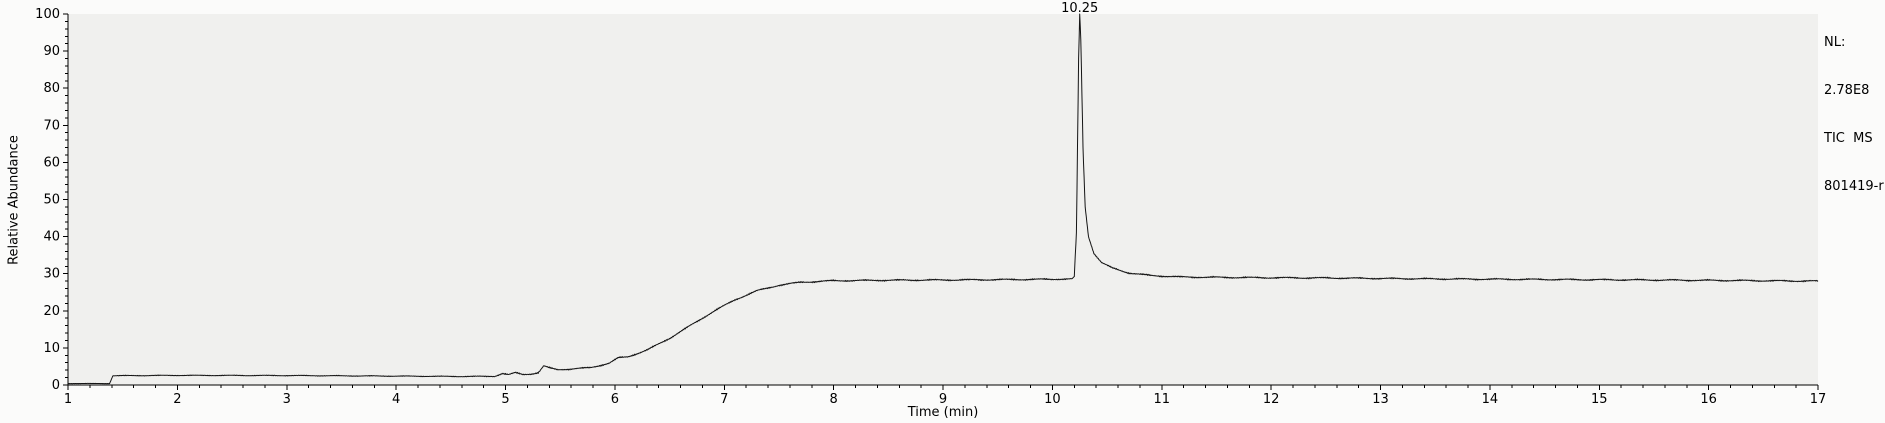  I want to click on y-tick-label: 50, so click(51, 200).